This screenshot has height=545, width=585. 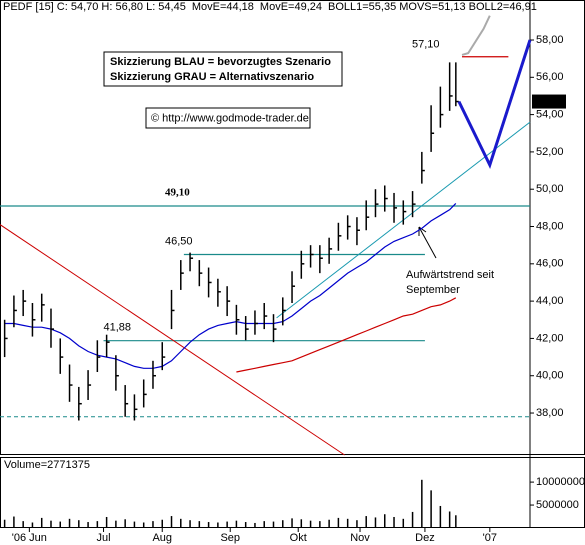 I want to click on annotation: September, so click(x=433, y=290).